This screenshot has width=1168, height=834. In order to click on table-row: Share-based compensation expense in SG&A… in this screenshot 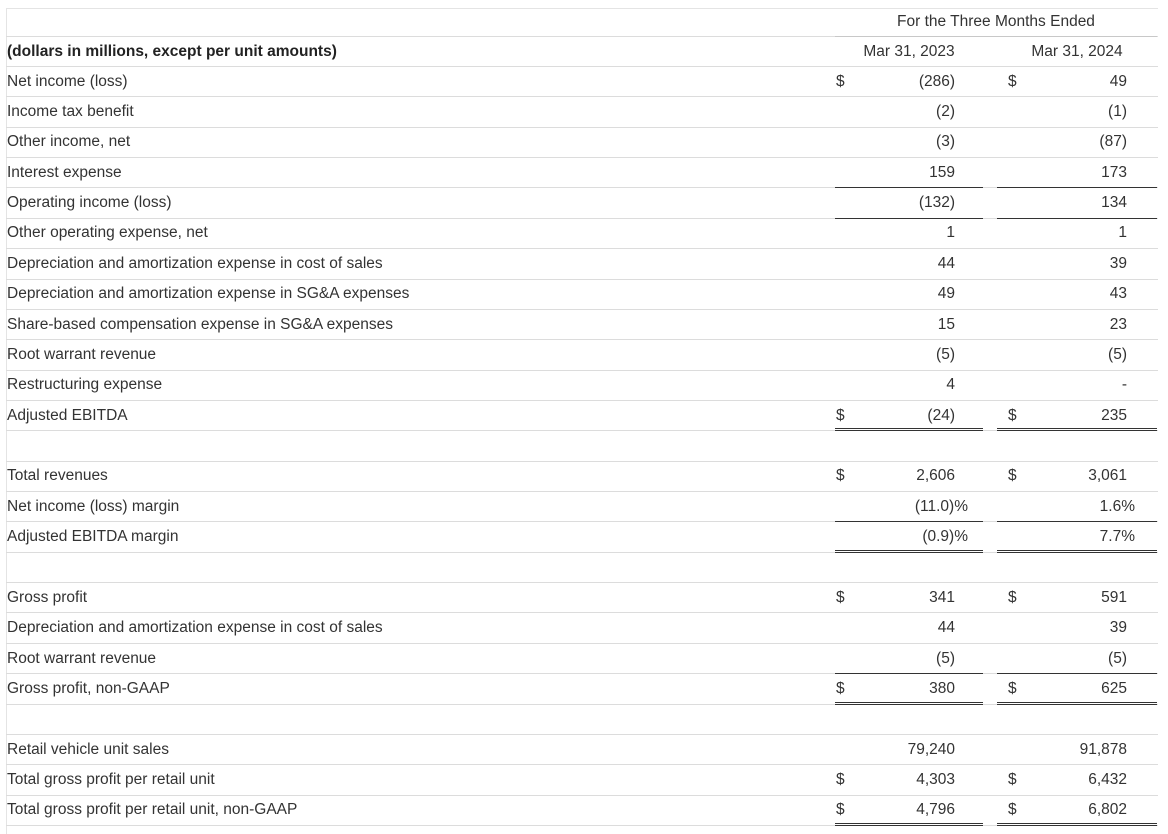, I will do `click(582, 325)`.